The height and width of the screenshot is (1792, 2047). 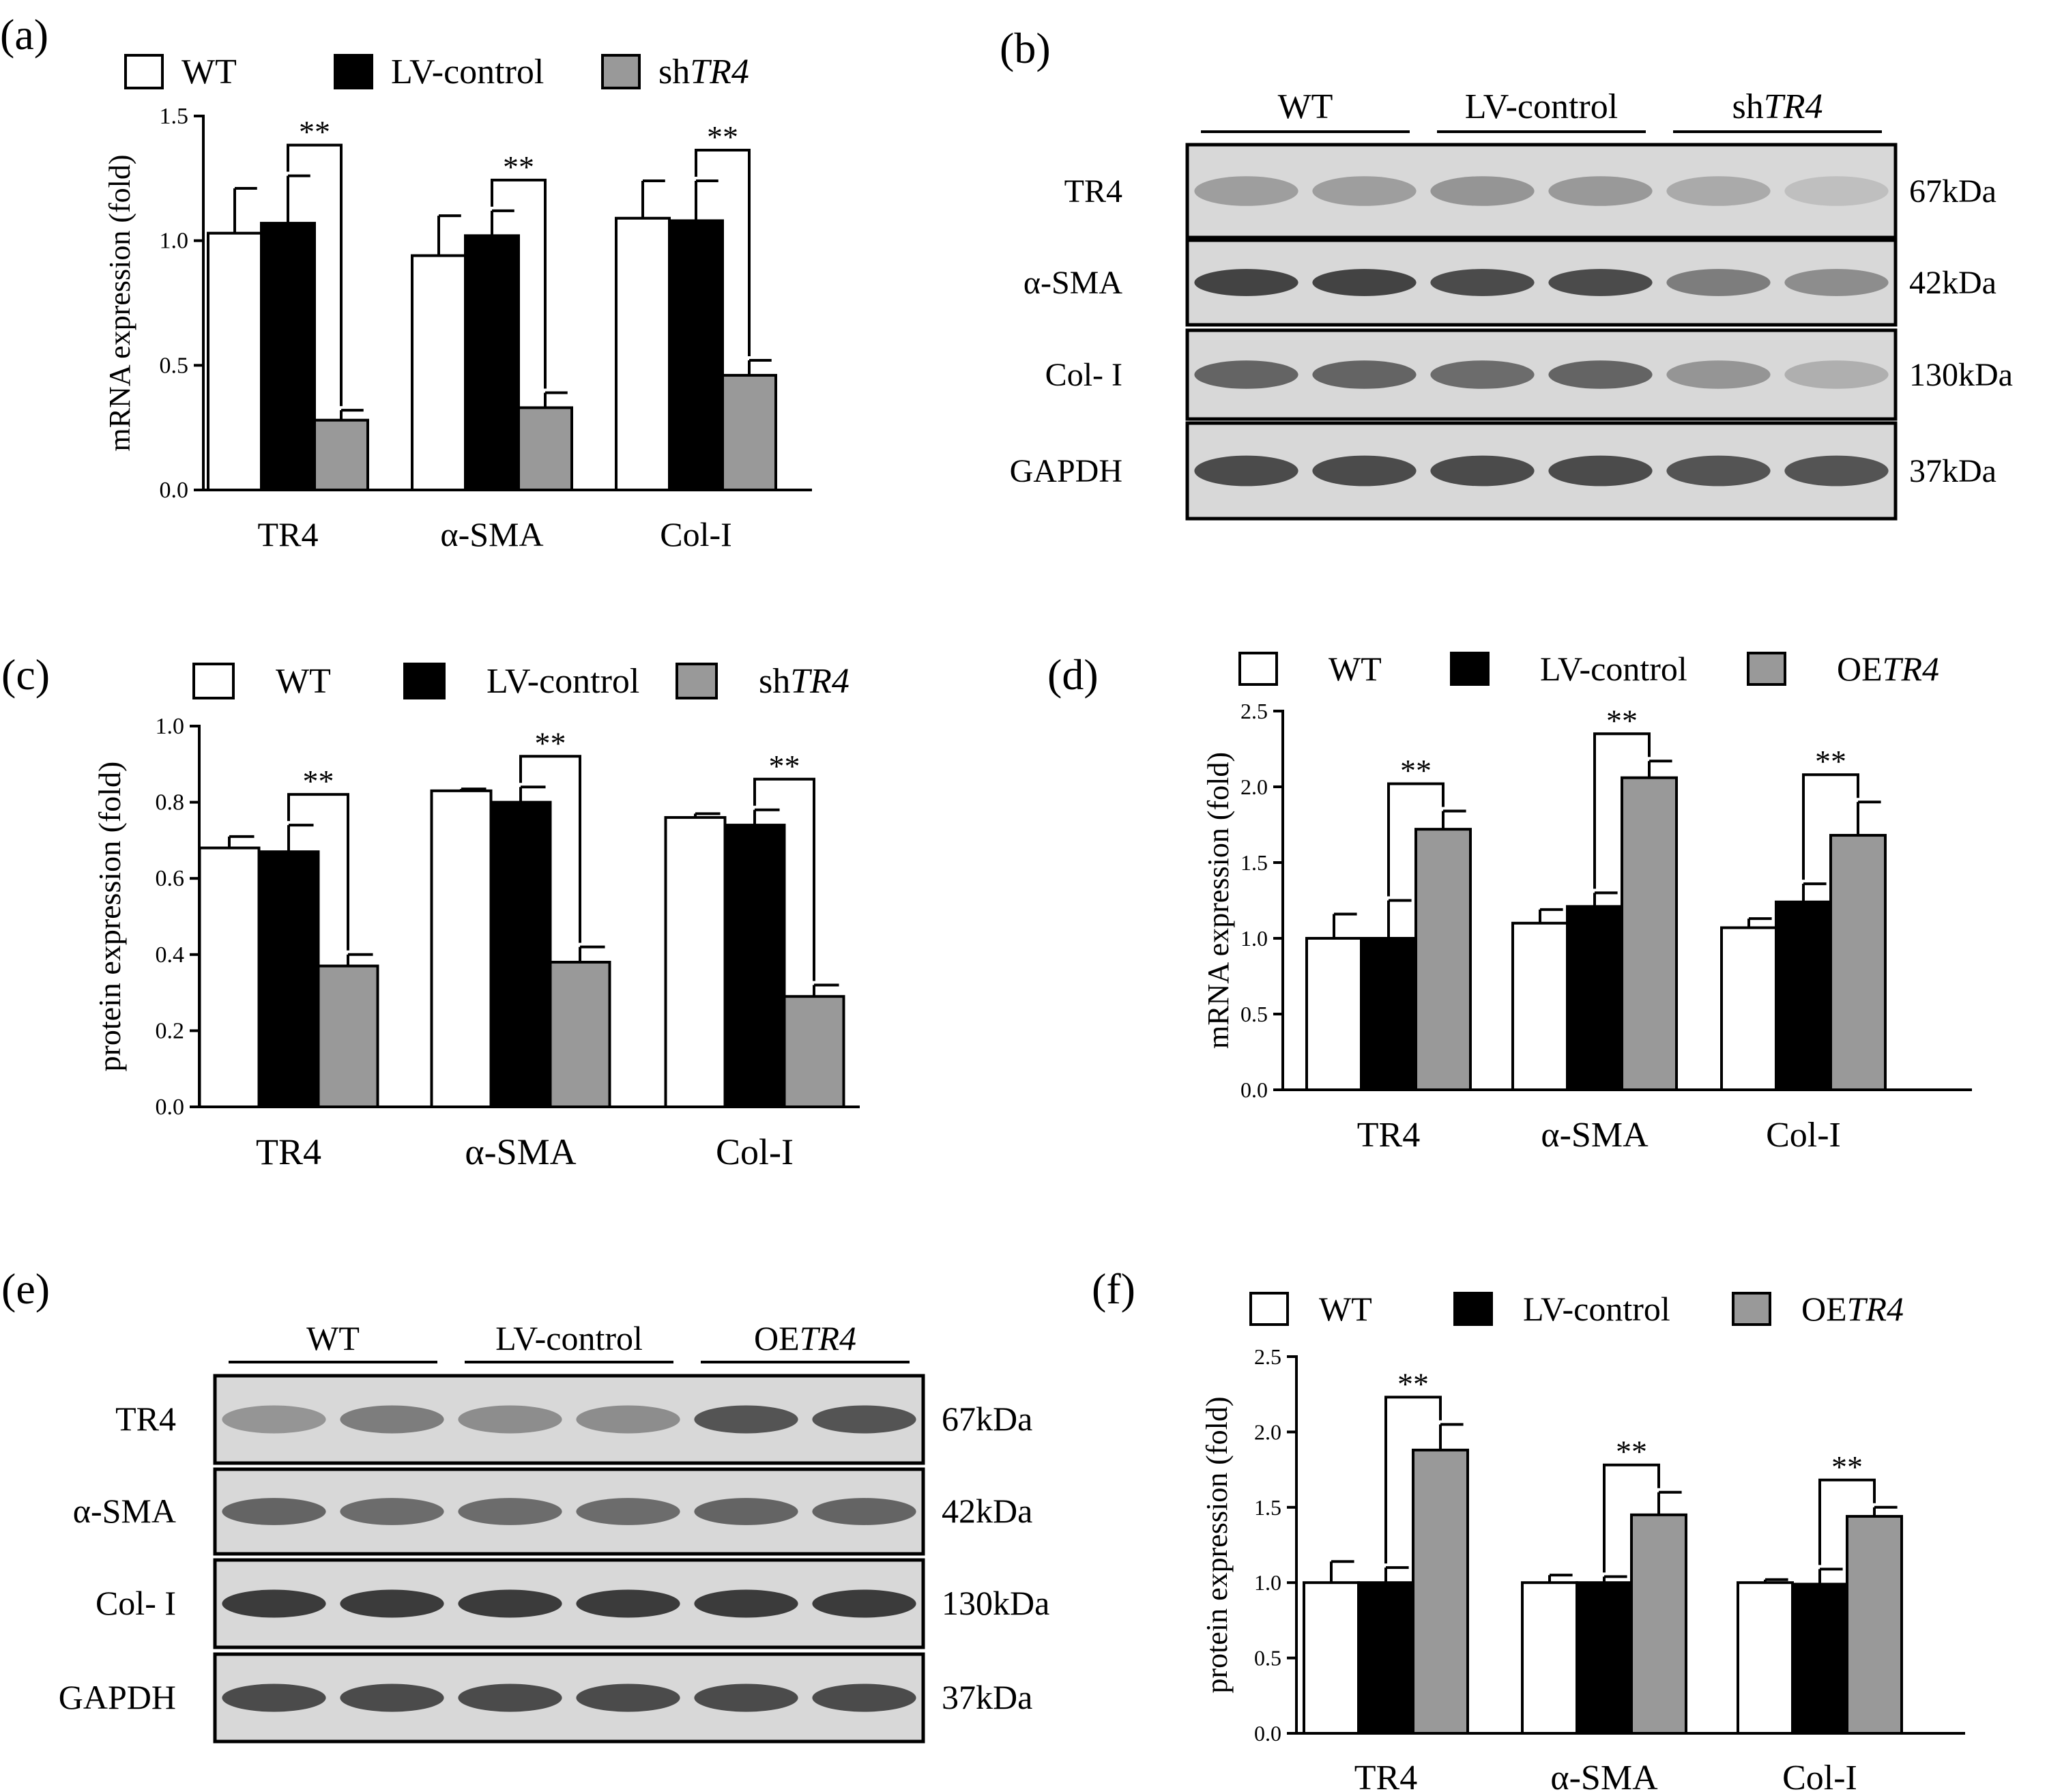 What do you see at coordinates (1953, 471) in the screenshot?
I see `molecular-weight-label: 37kDa` at bounding box center [1953, 471].